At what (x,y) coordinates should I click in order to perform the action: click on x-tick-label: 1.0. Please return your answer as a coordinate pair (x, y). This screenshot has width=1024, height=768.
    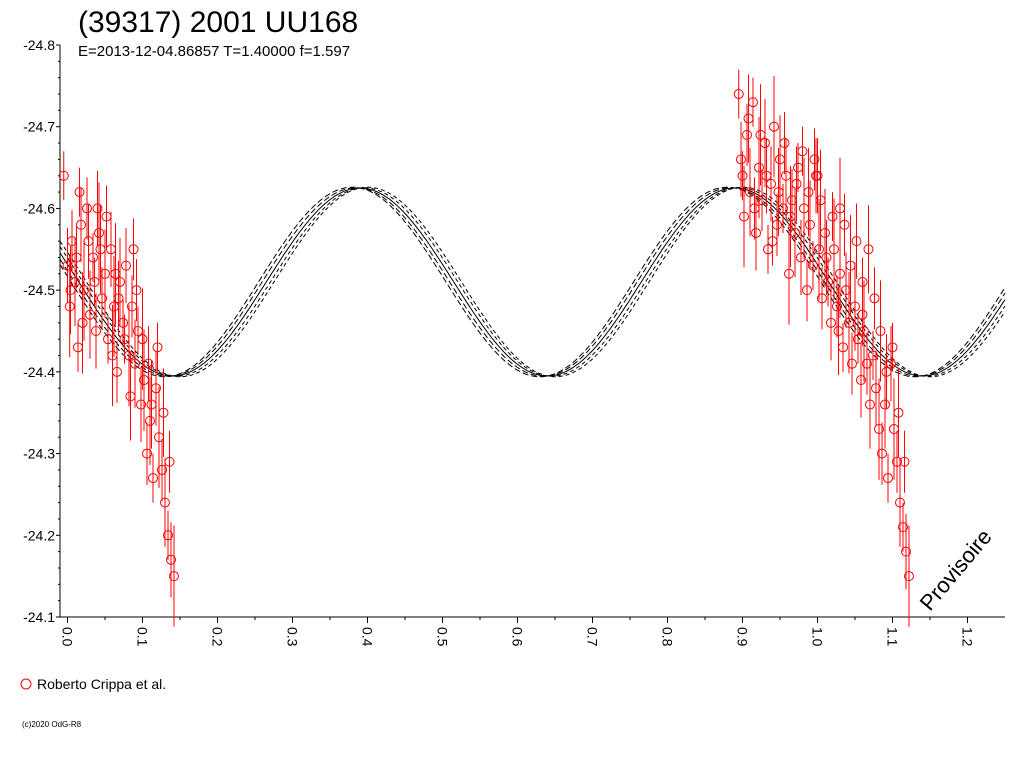
    Looking at the image, I should click on (818, 637).